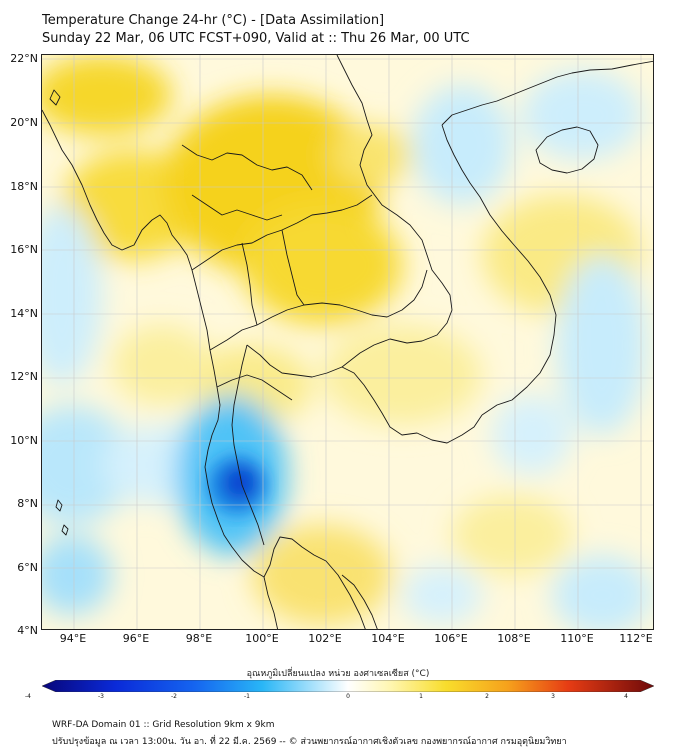 This screenshot has width=676, height=756. Describe the element at coordinates (421, 696) in the screenshot. I see `colorbar-tick-1: 1` at that location.